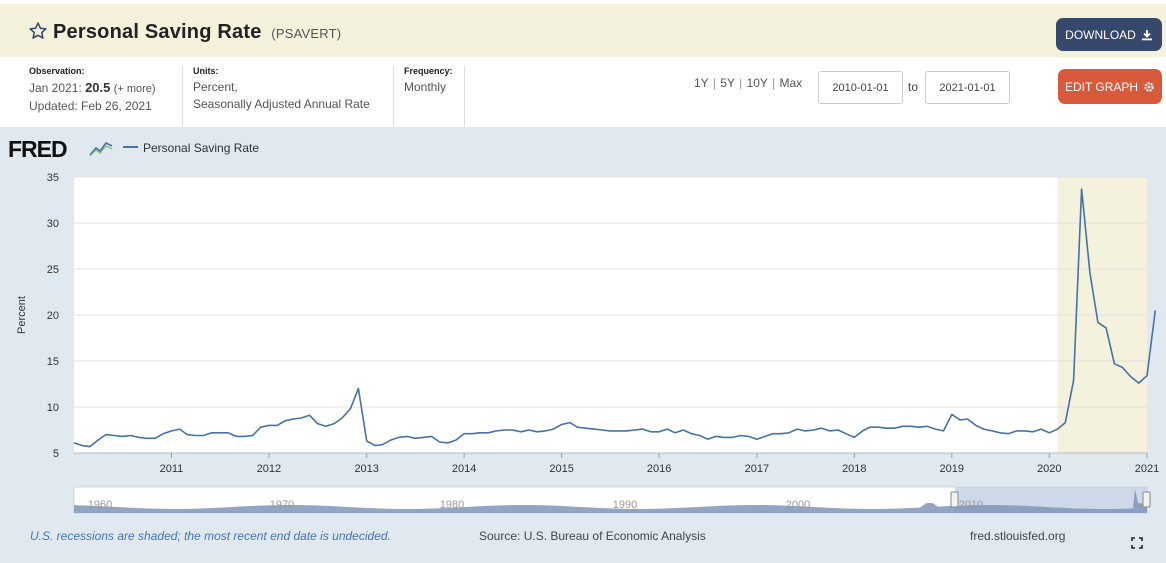 The image size is (1166, 563). Describe the element at coordinates (757, 83) in the screenshot. I see `range-10y-link: 10Y` at that location.